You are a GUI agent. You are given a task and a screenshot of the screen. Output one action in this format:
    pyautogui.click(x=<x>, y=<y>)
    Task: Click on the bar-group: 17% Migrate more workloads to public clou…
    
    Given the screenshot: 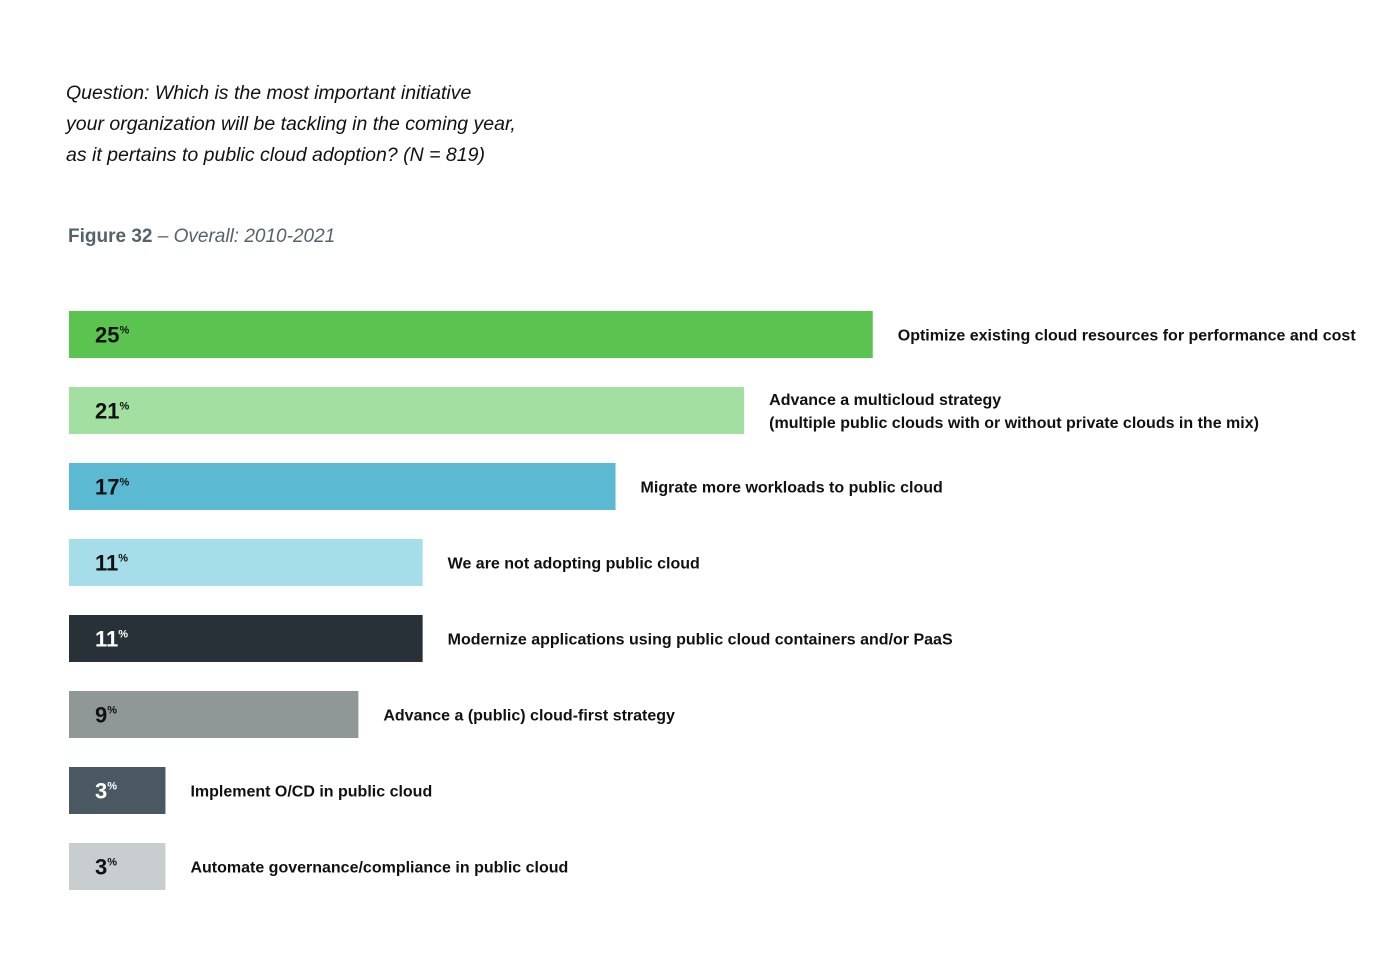 What is the action you would take?
    pyautogui.click(x=506, y=486)
    